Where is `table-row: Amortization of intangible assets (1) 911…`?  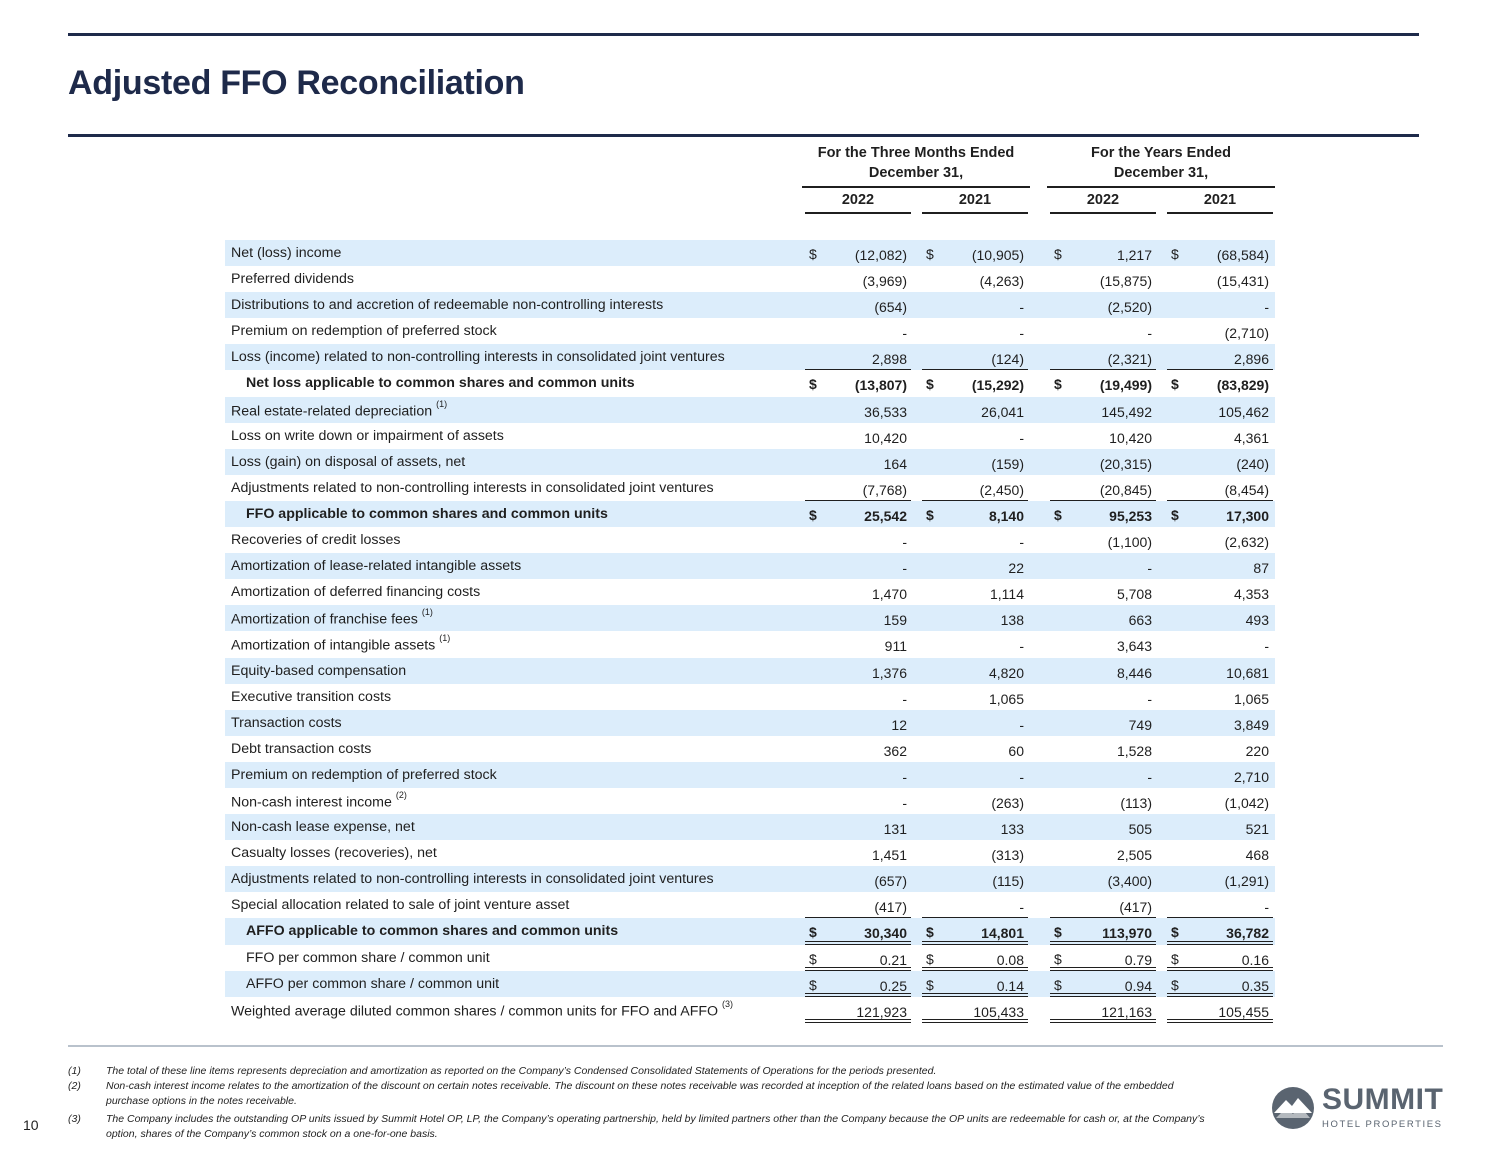 table-row: Amortization of intangible assets (1) 911… is located at coordinates (750, 644).